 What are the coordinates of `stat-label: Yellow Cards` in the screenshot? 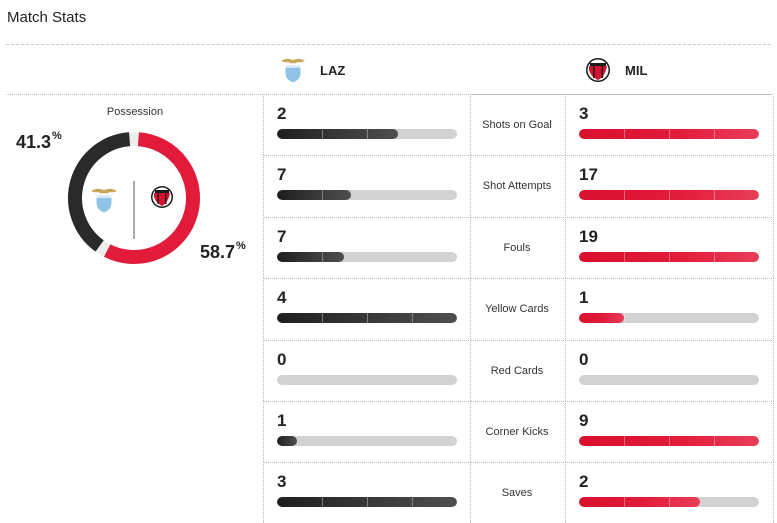 It's located at (517, 308).